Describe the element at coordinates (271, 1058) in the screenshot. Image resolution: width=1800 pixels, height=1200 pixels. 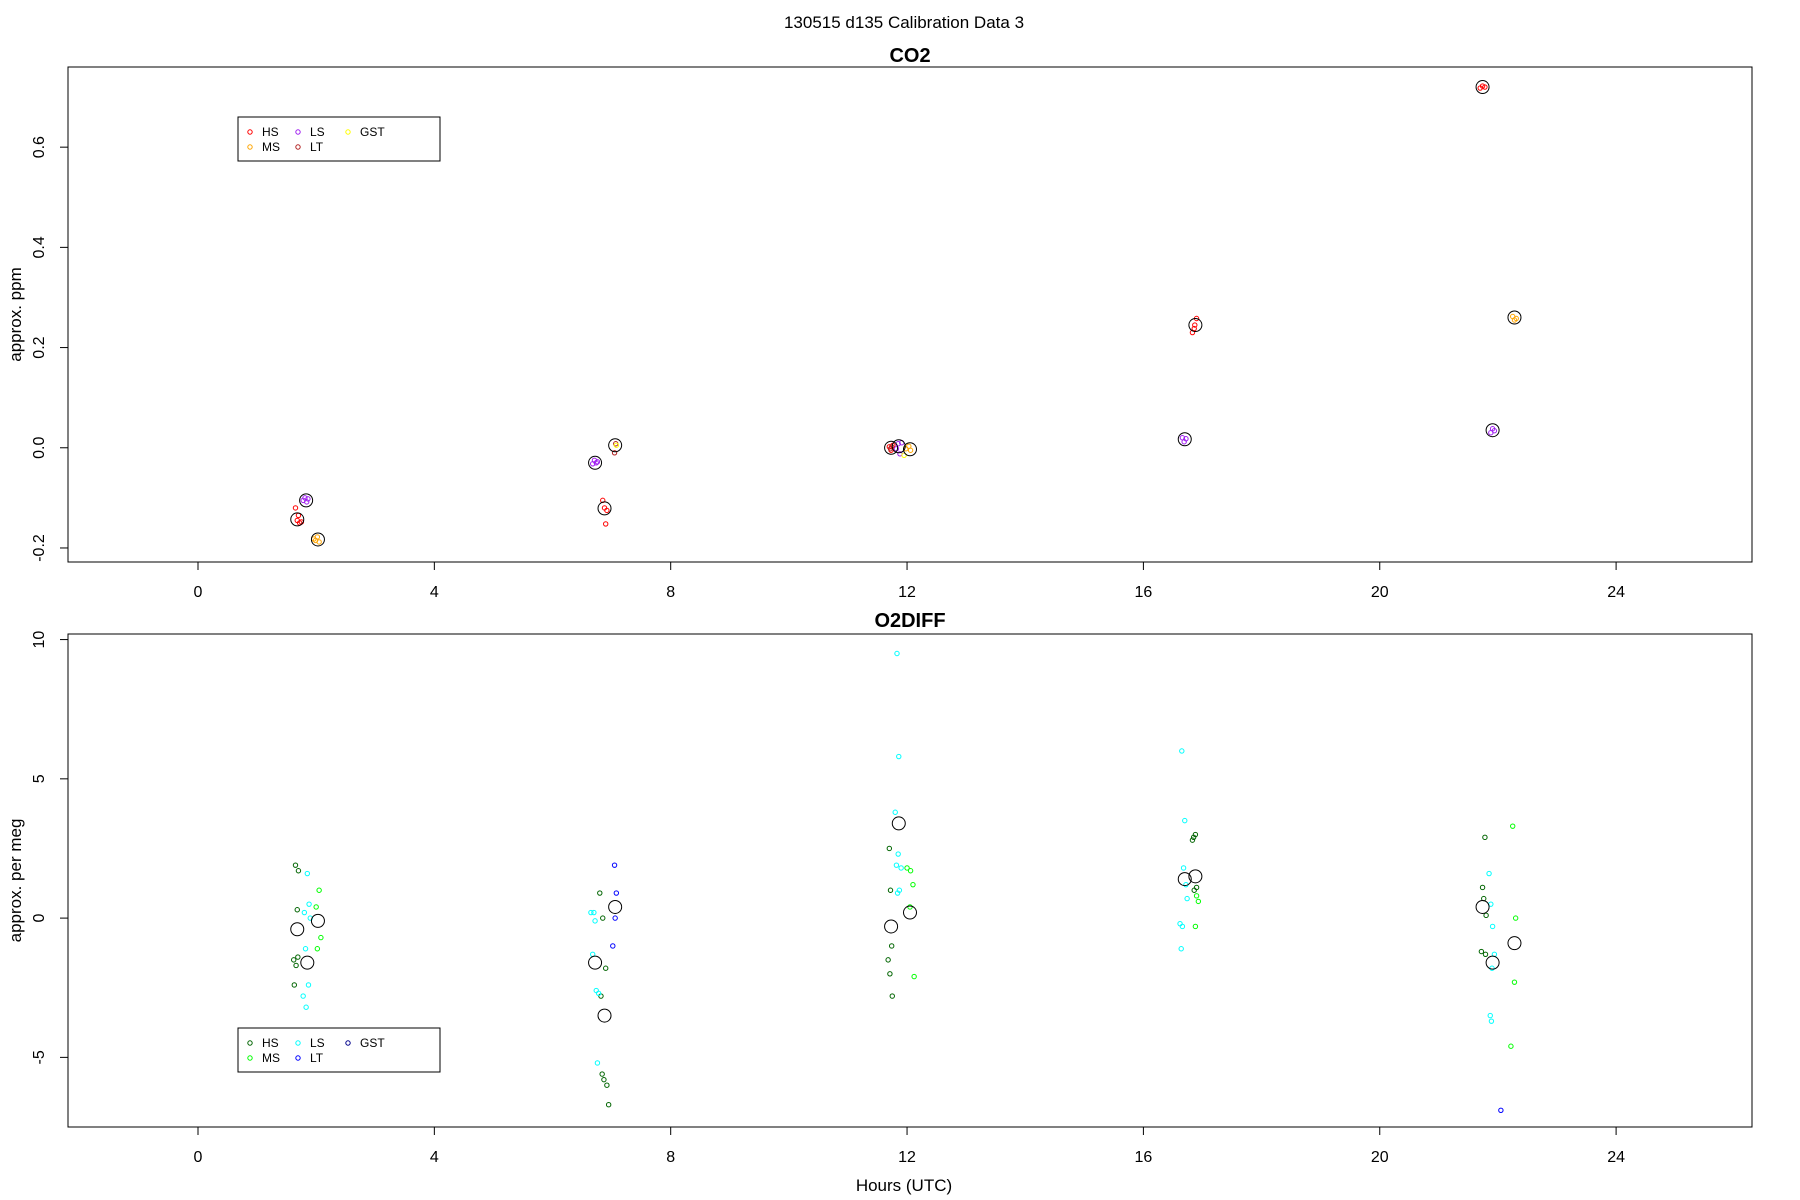
I see `legend-label: MS` at that location.